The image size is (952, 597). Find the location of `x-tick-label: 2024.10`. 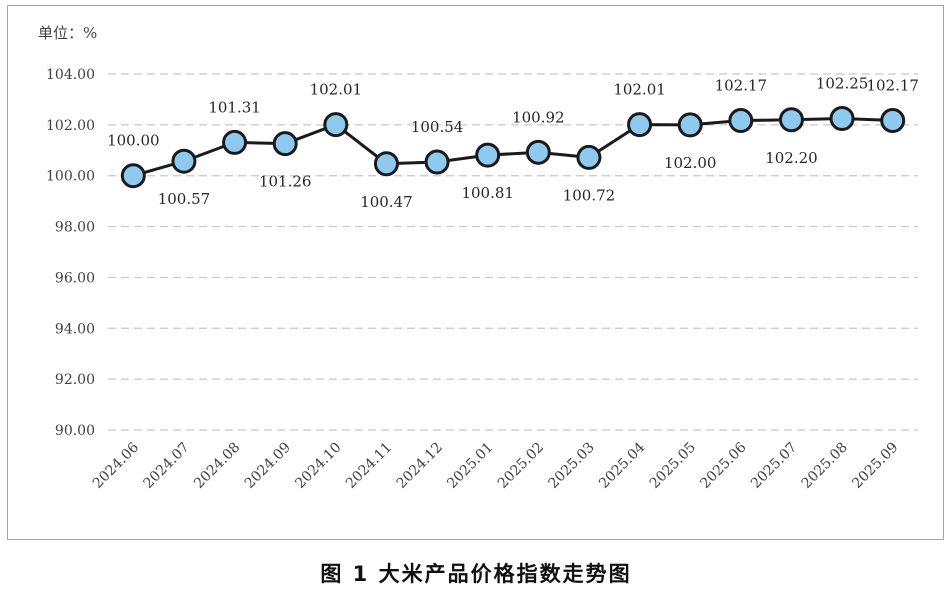

x-tick-label: 2024.10 is located at coordinates (318, 466).